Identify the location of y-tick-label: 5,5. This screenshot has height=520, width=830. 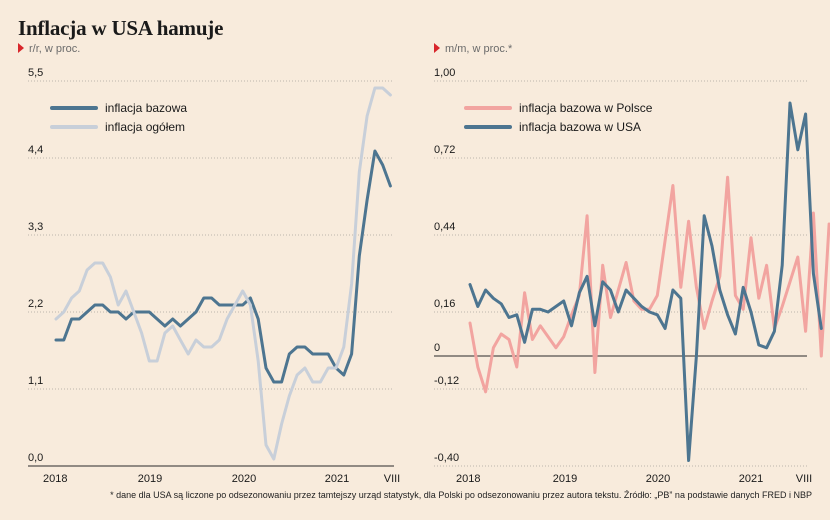
(35, 73).